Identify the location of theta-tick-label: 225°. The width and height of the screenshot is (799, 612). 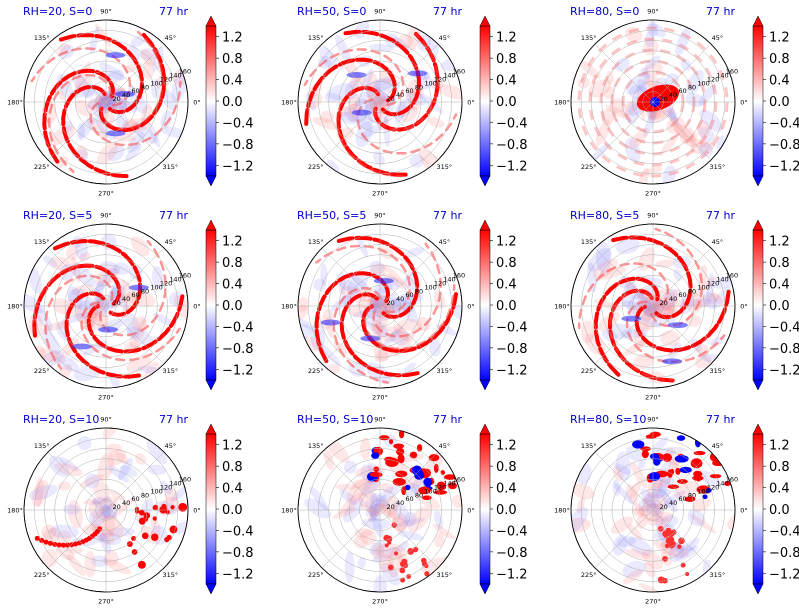
(42, 371).